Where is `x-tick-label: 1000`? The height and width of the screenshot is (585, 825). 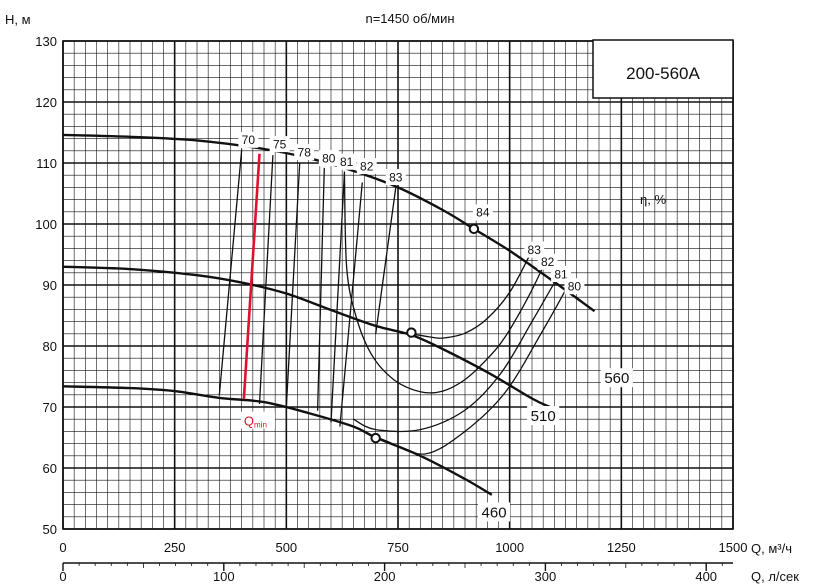
x-tick-label: 1000 is located at coordinates (509, 547).